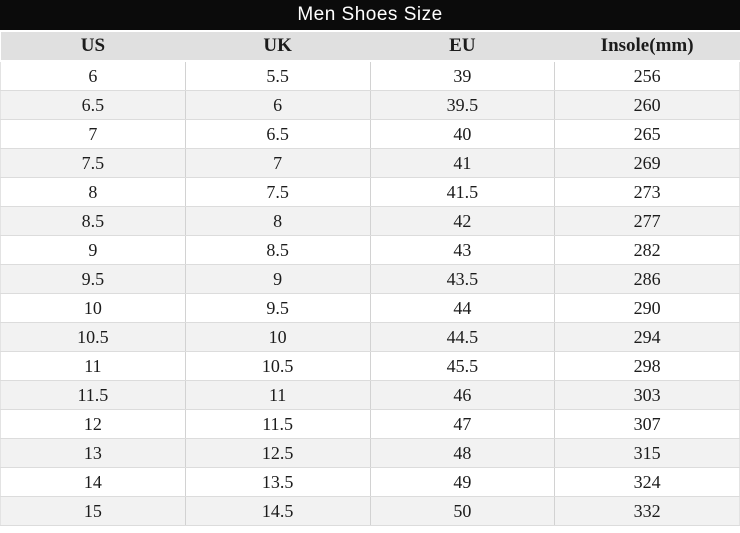 The image size is (740, 533). Describe the element at coordinates (647, 221) in the screenshot. I see `table-cell: 277` at that location.